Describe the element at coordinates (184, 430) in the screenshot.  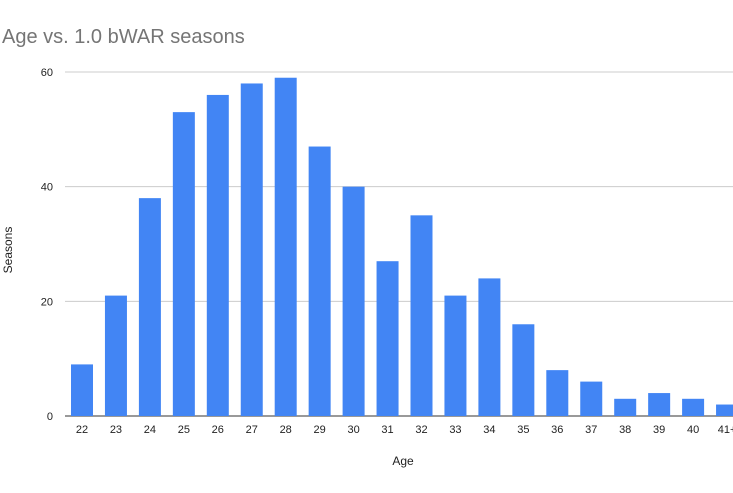
I see `x-tick-label: 25` at that location.